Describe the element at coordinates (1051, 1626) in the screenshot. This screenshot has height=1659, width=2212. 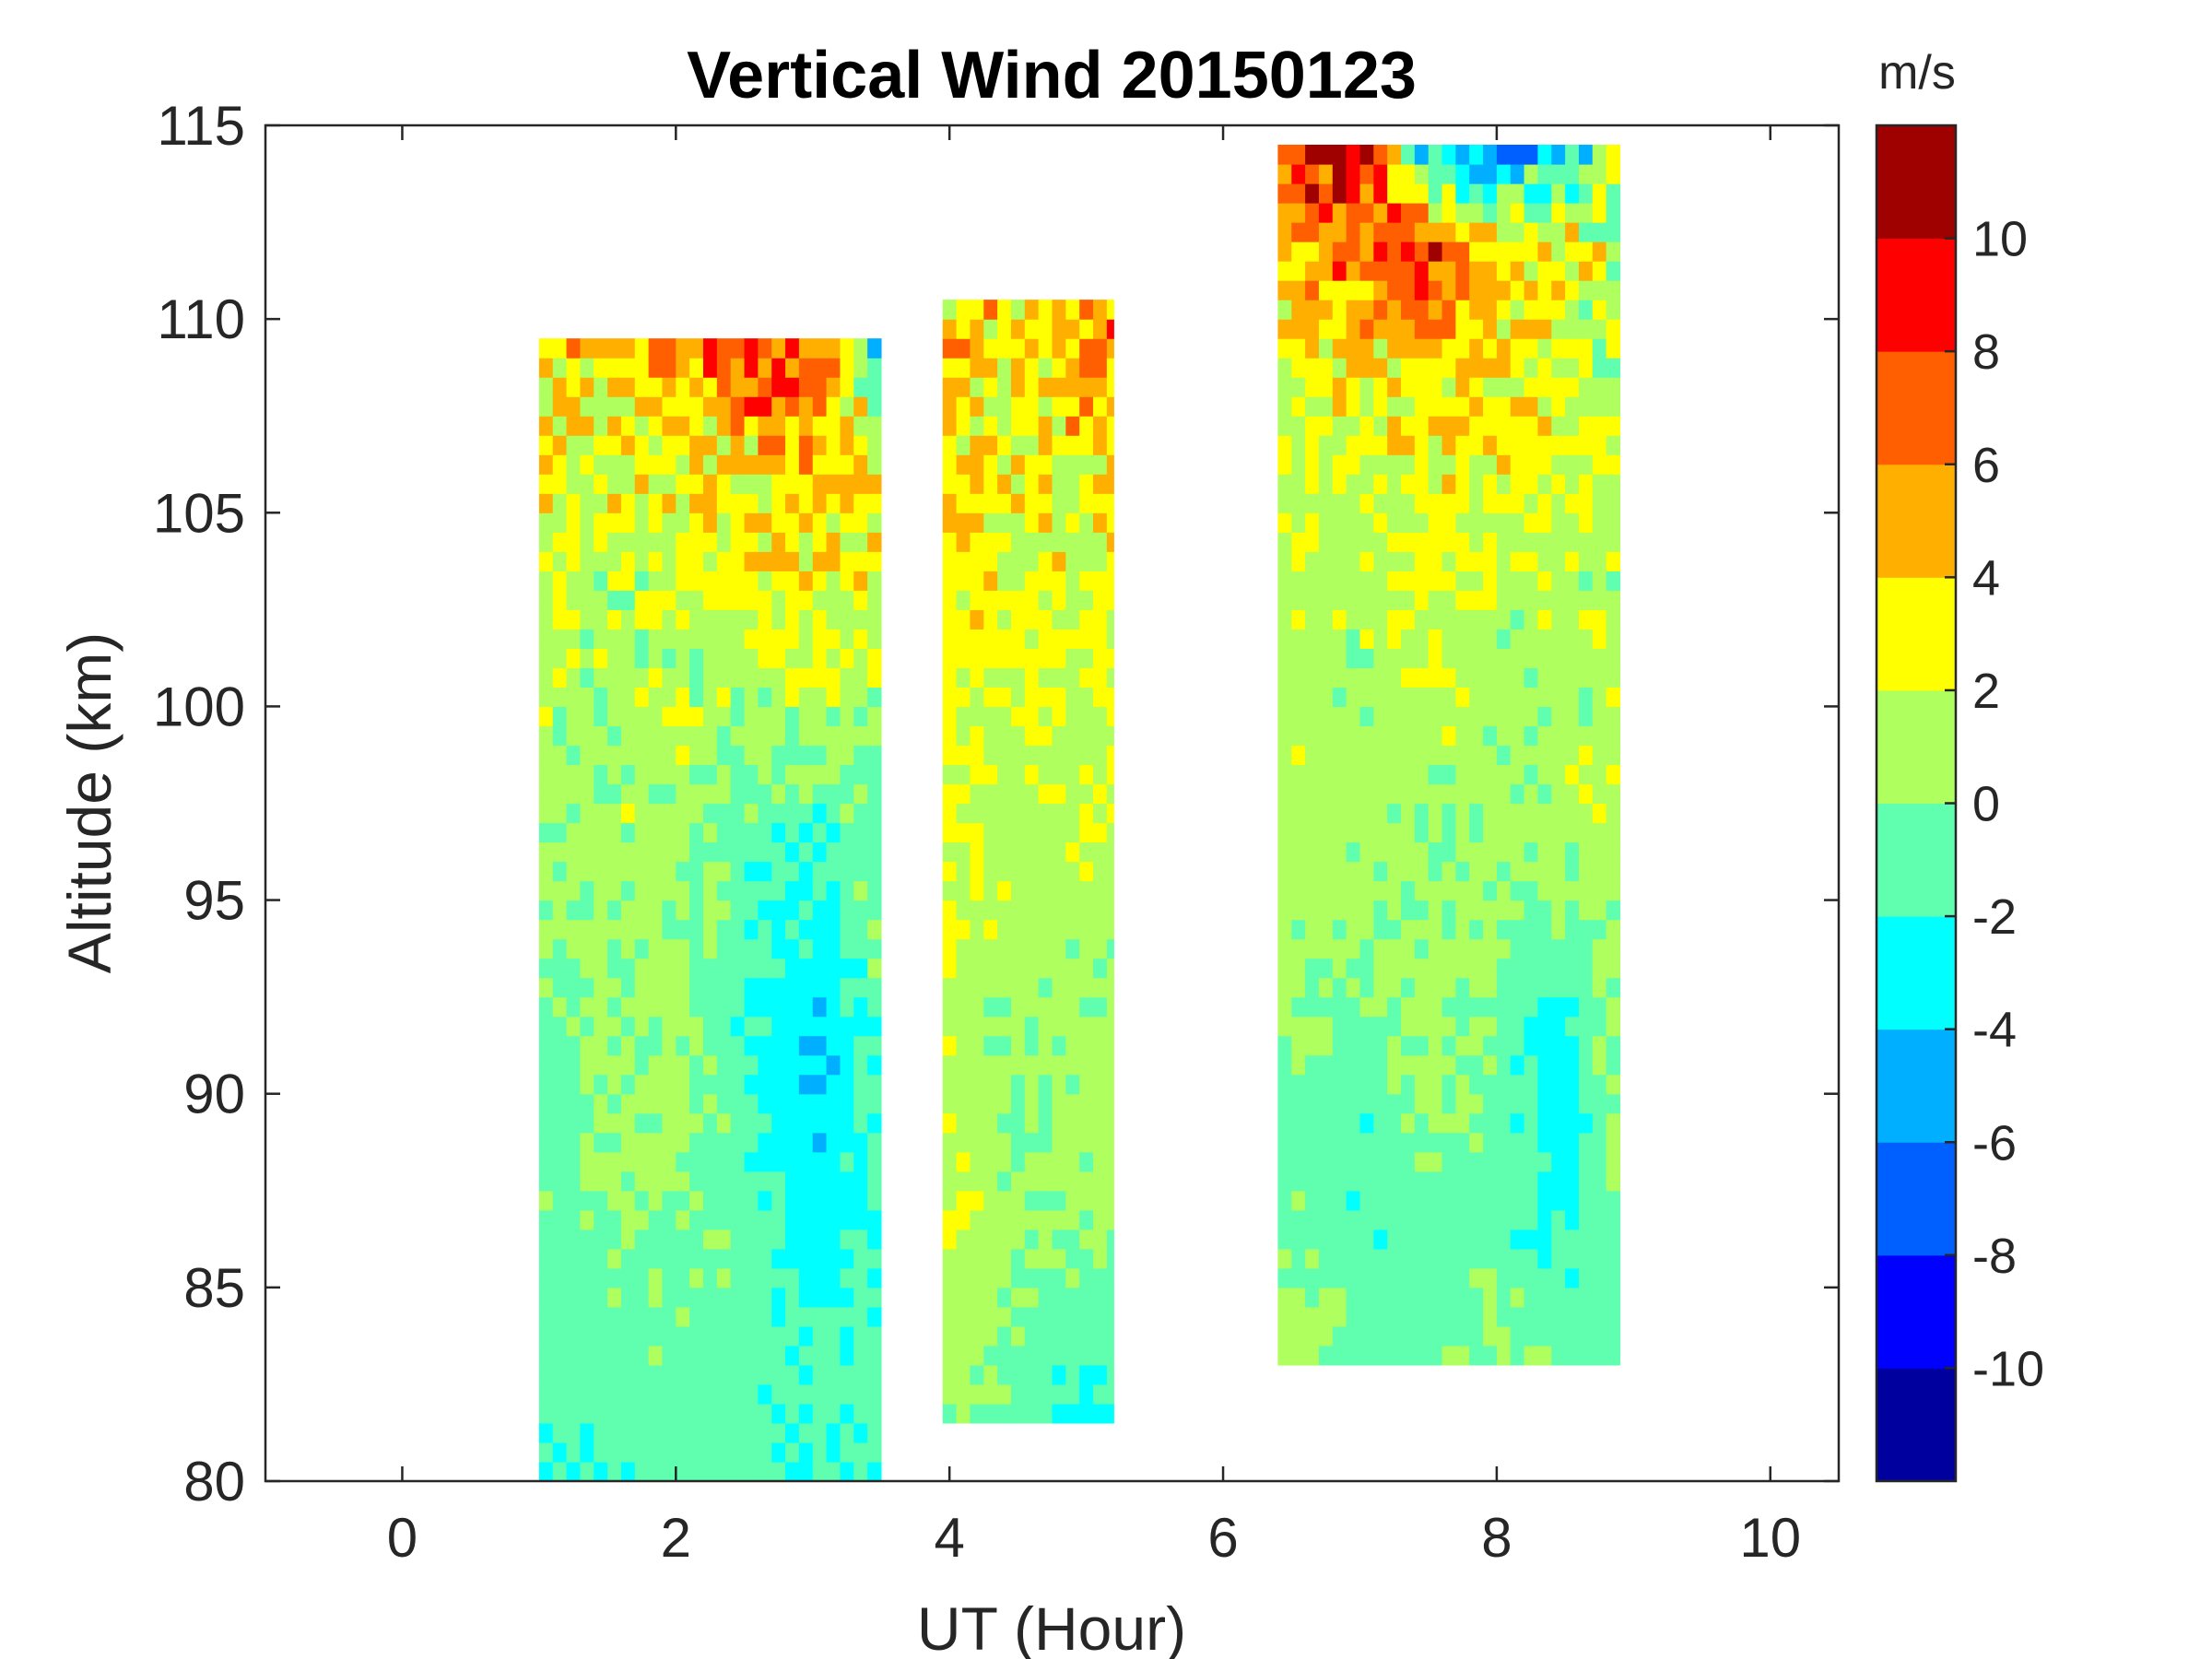
I see `x-axis-label: UT (Hour)` at that location.